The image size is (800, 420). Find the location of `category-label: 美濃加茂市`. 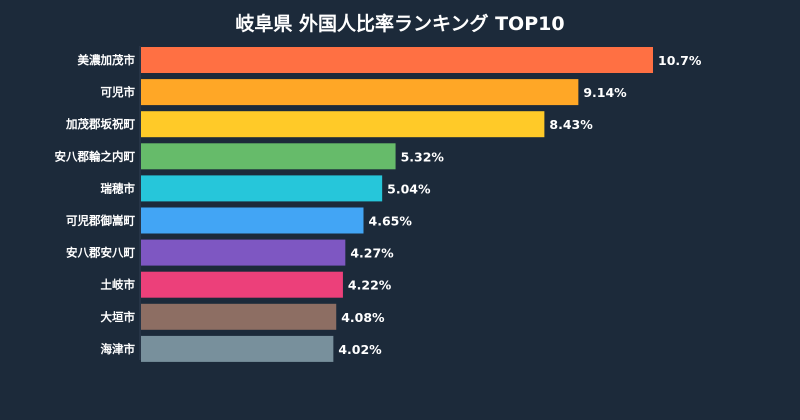

category-label: 美濃加茂市 is located at coordinates (107, 60).